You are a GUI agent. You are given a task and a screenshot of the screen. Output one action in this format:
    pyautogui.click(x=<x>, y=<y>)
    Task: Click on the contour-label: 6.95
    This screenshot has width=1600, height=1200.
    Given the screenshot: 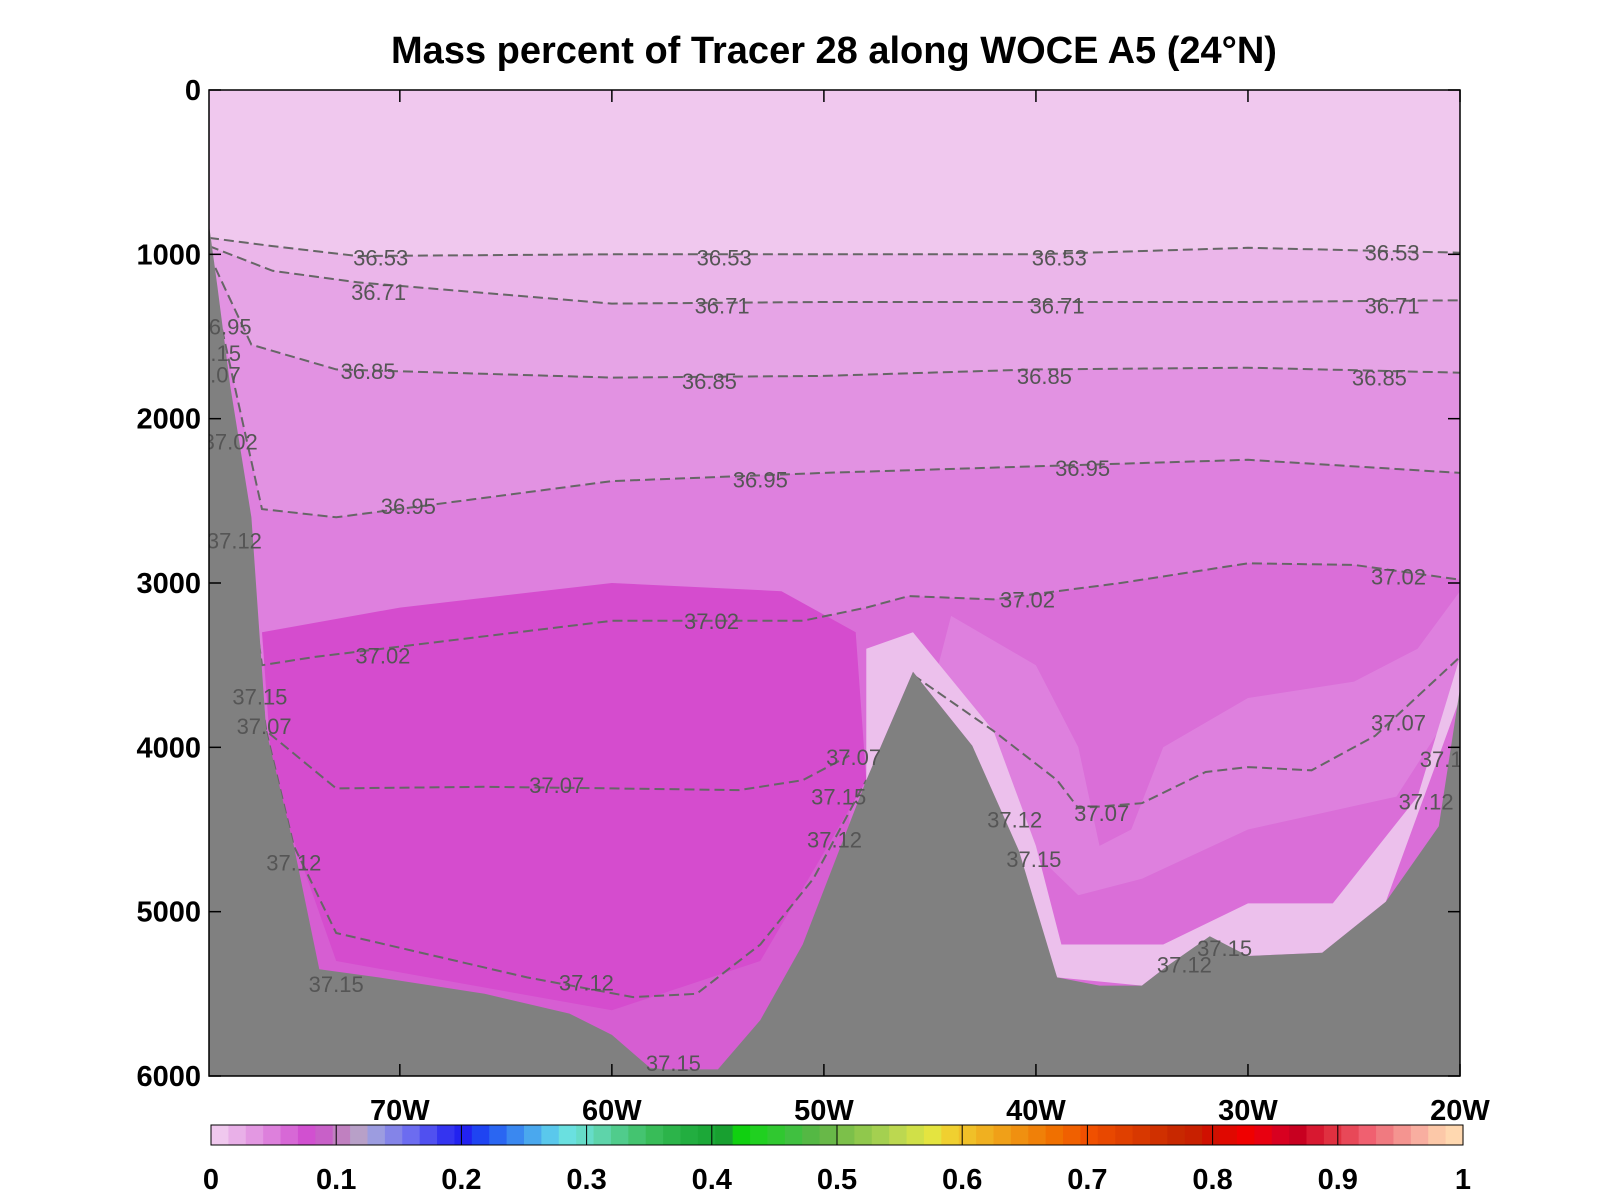 What is the action you would take?
    pyautogui.click(x=230, y=327)
    